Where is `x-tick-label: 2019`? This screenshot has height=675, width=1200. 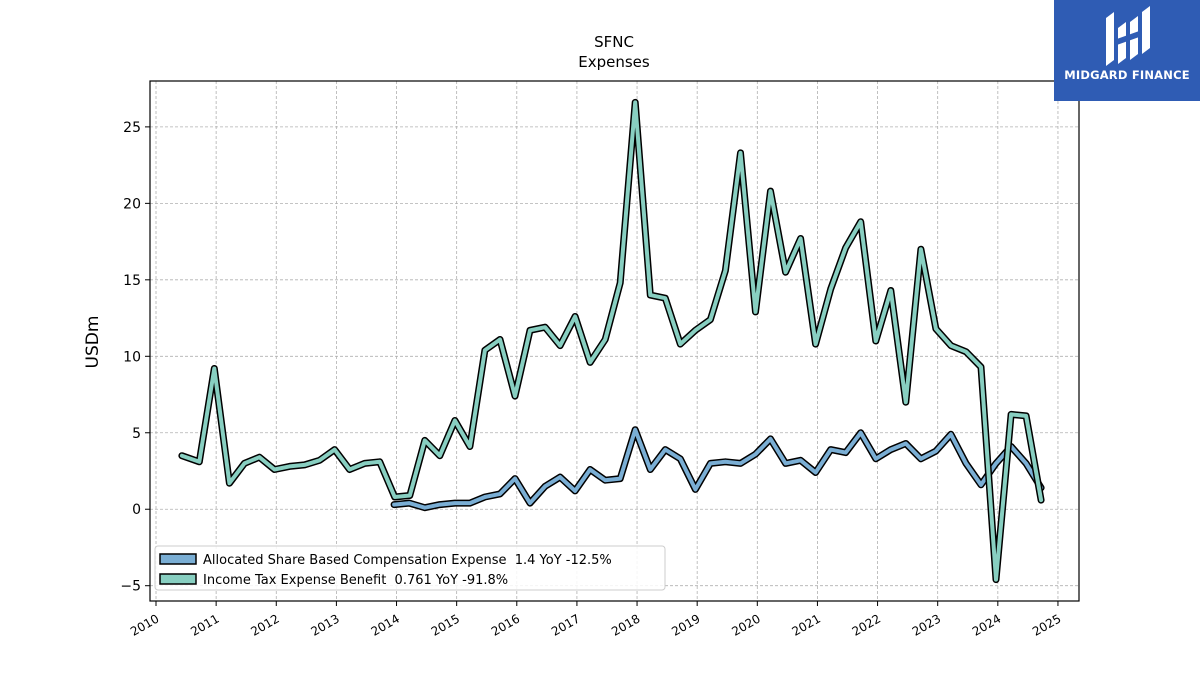
x-tick-label: 2019 is located at coordinates (685, 624).